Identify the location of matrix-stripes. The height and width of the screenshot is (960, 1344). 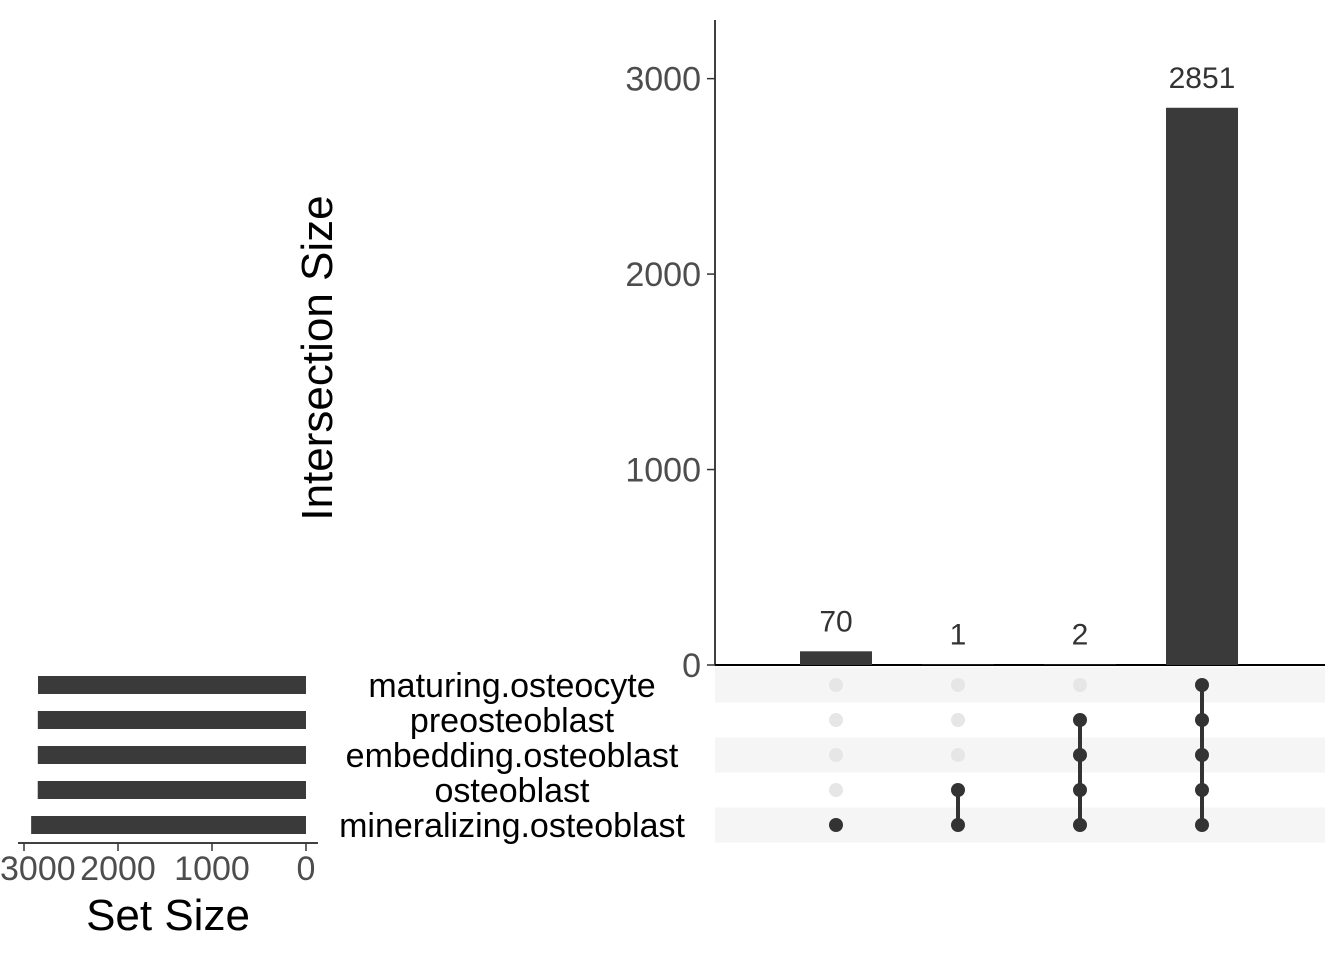
(1020, 755).